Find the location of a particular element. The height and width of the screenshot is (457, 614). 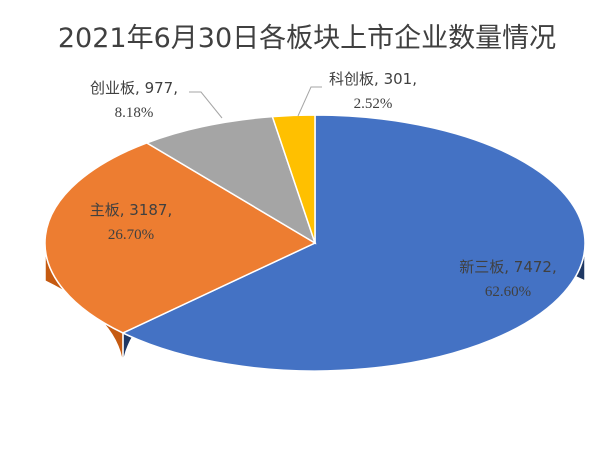

data-label-percent: 2.52% is located at coordinates (373, 104).